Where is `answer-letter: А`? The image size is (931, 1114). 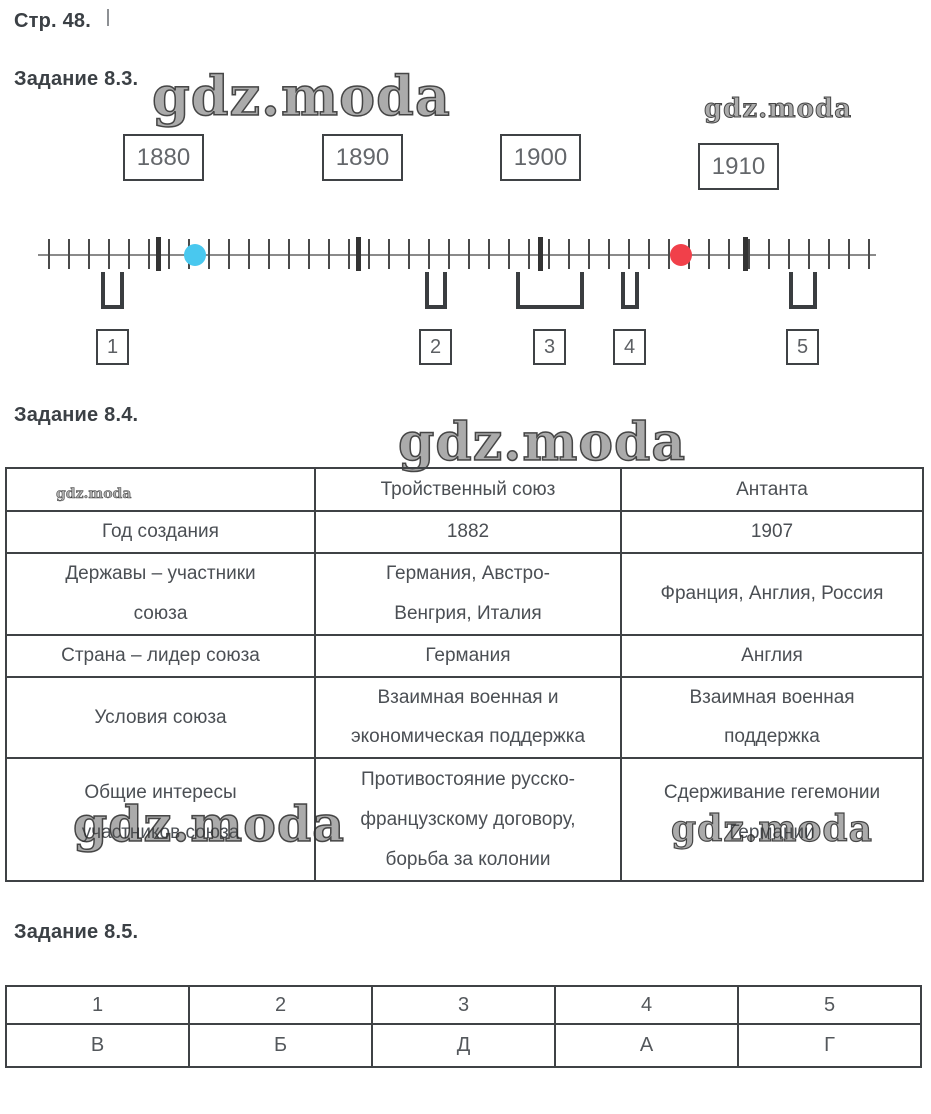 answer-letter: А is located at coordinates (646, 1045).